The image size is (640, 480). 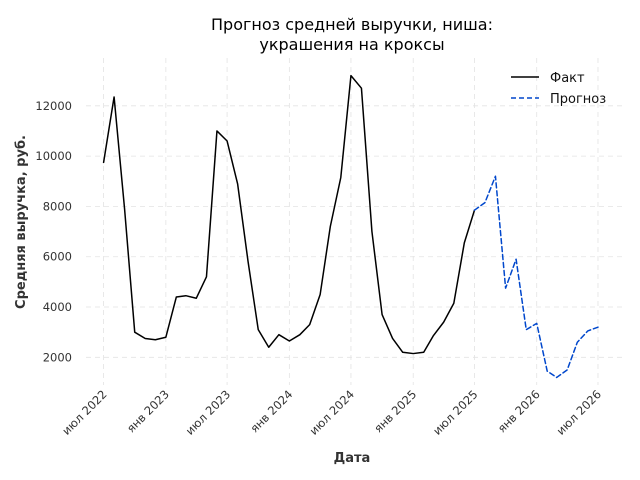 I want to click on y-tick-label: 2000, so click(x=57, y=357).